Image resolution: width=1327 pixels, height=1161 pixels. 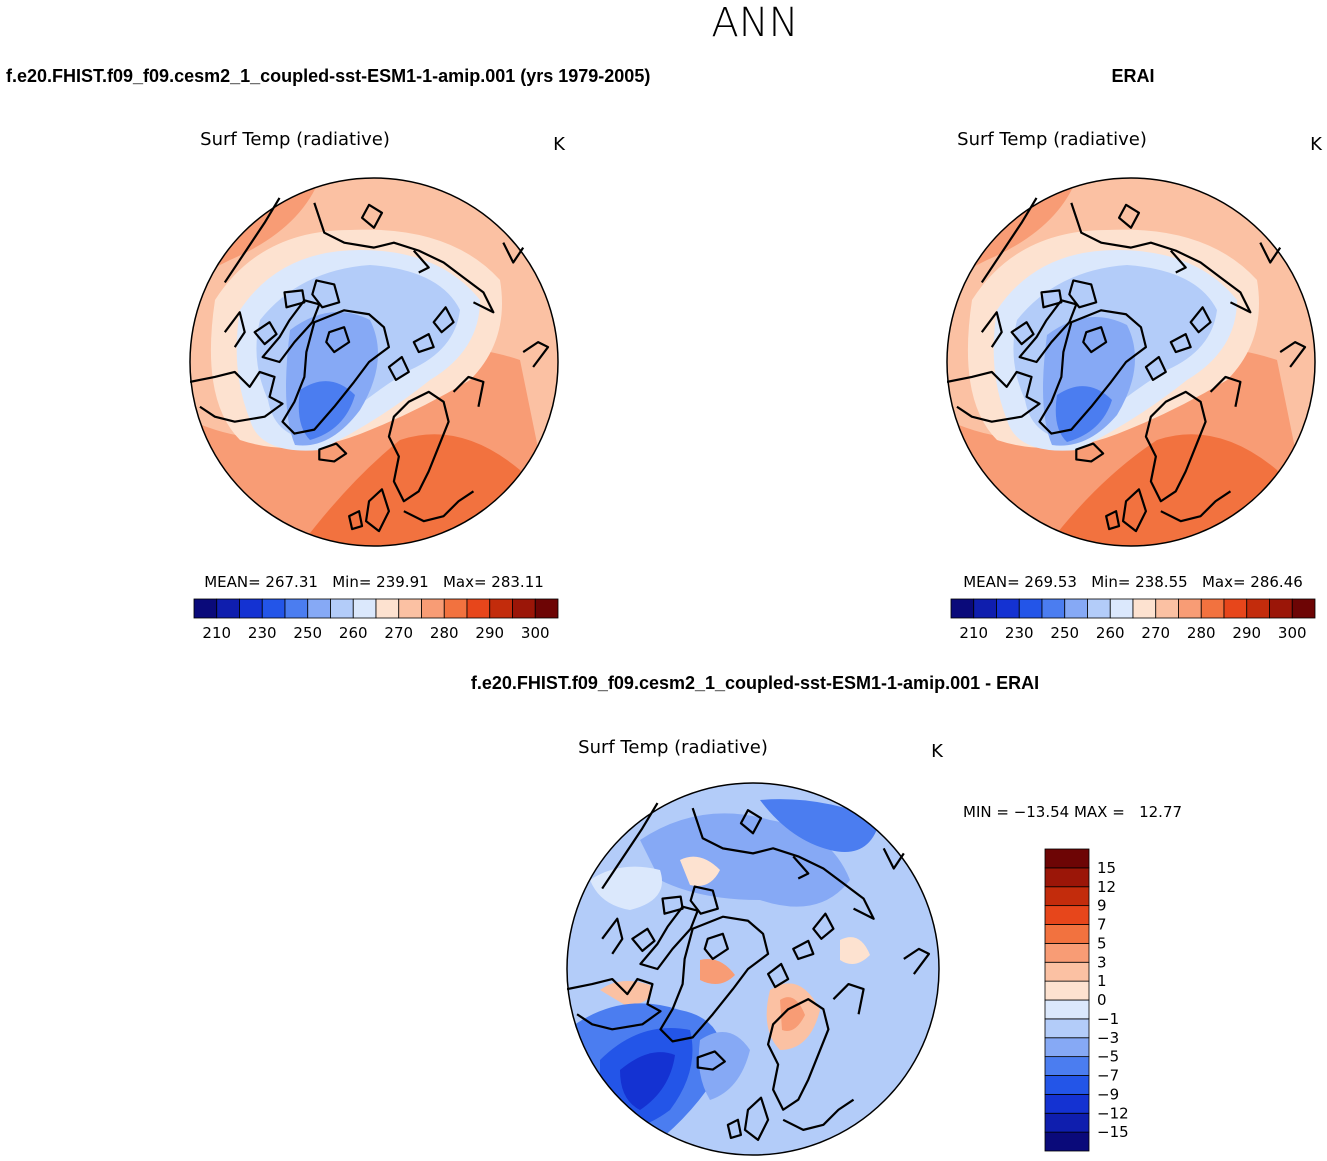 I want to click on colorbar-tick-label: −5, so click(x=1108, y=1057).